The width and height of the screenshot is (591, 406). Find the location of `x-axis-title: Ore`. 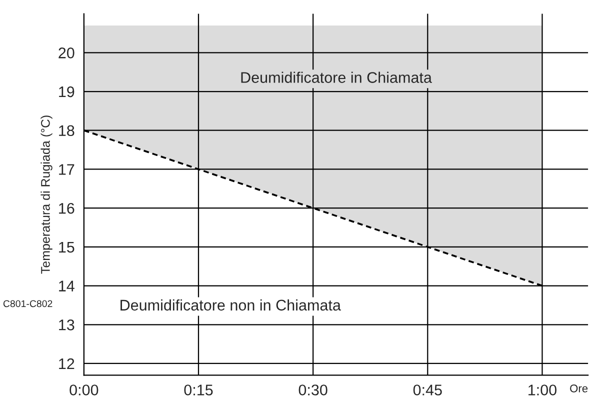

x-axis-title: Ore is located at coordinates (579, 388).